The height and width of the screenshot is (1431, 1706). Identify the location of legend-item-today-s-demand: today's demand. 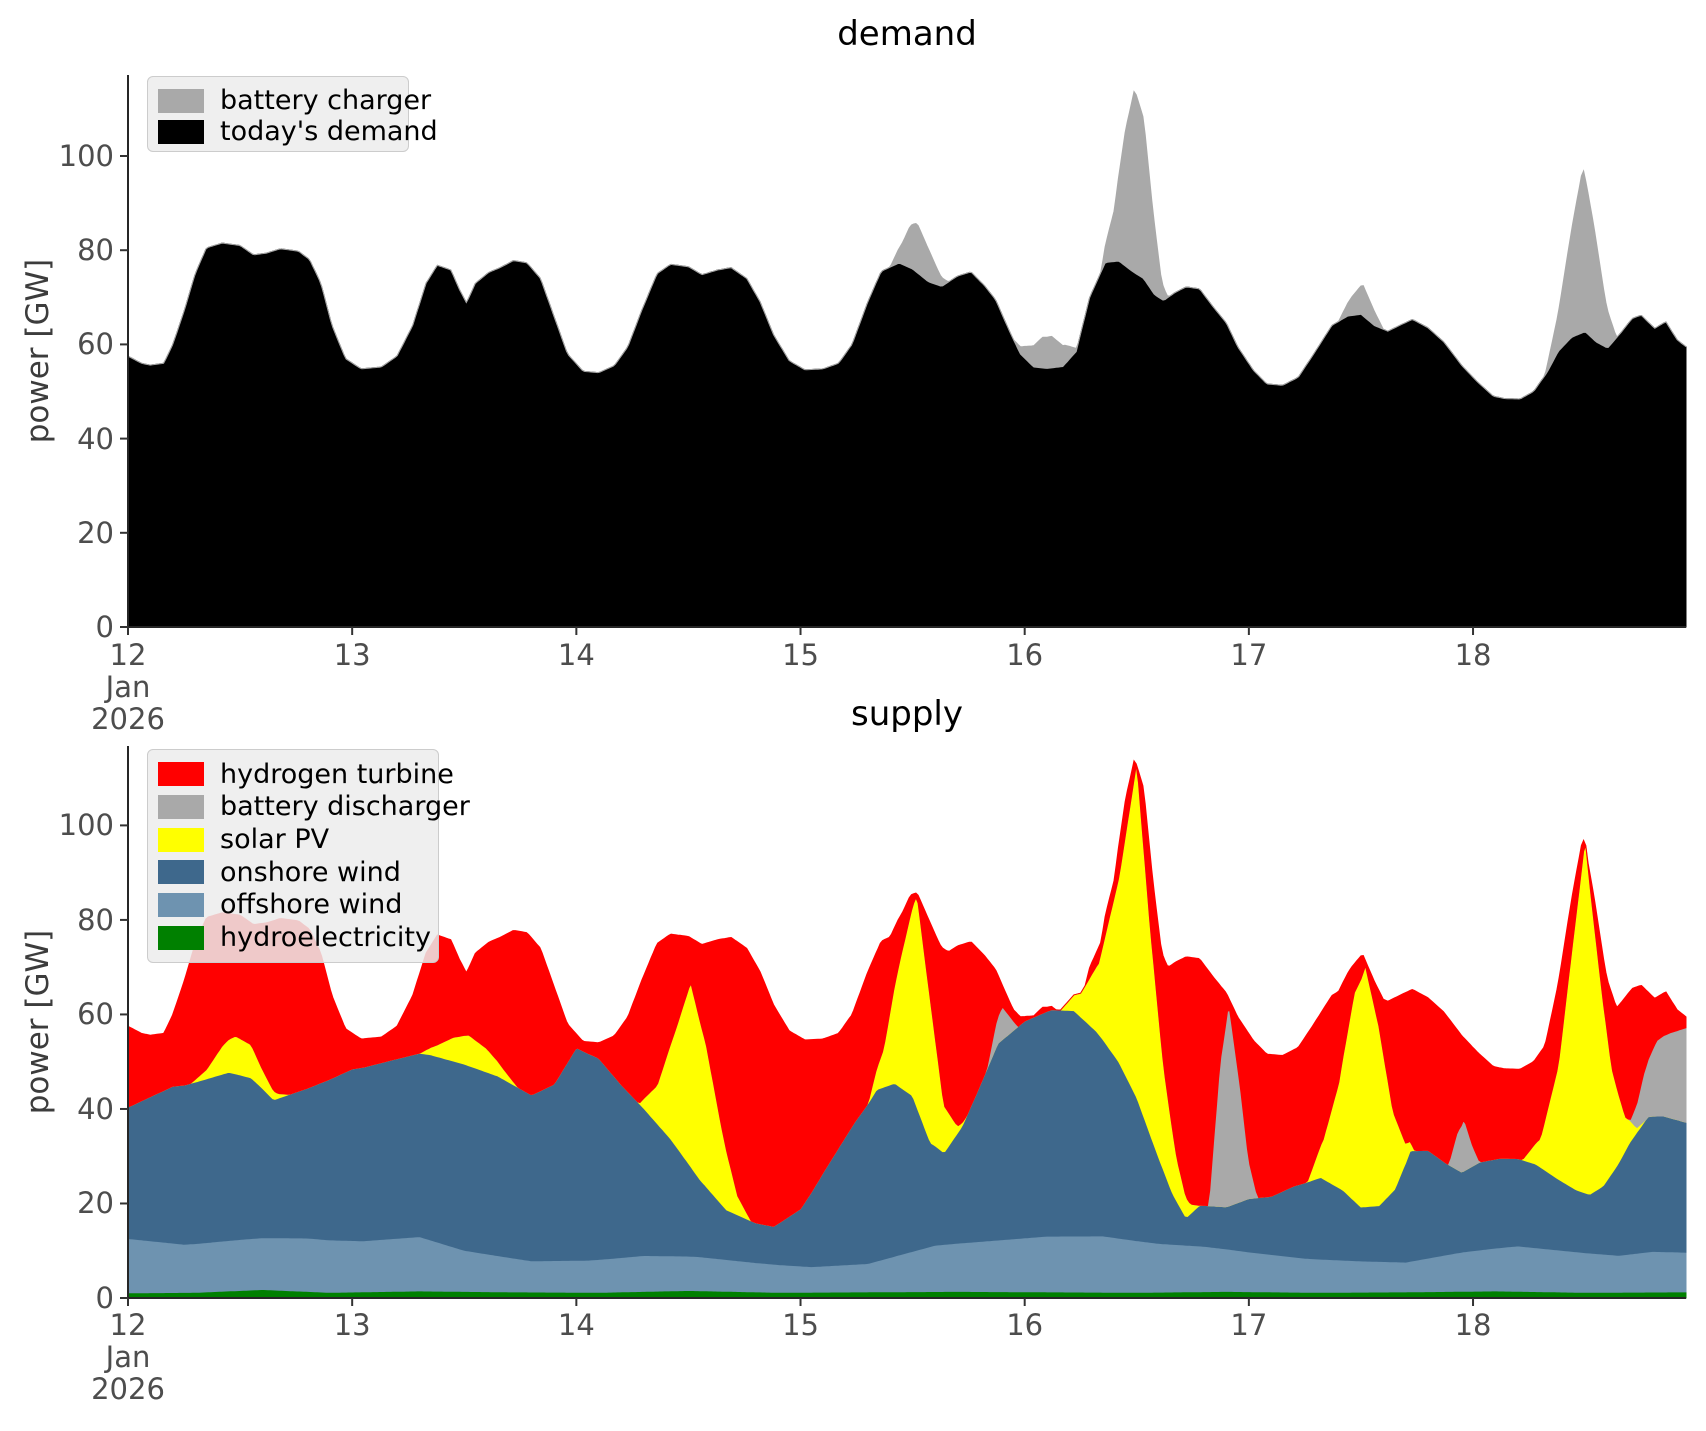
(298, 131).